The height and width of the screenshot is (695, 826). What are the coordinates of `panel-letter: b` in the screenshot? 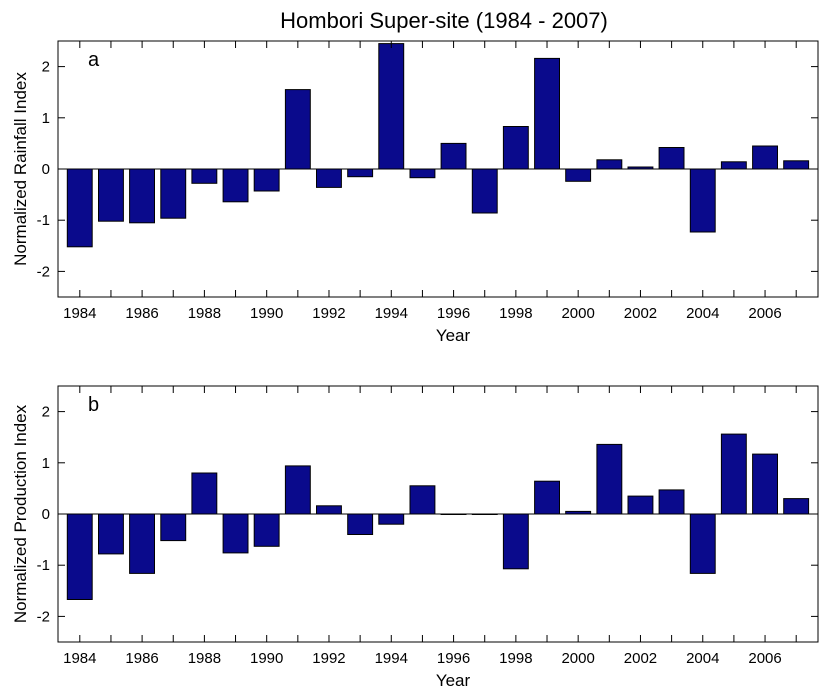 It's located at (93, 405).